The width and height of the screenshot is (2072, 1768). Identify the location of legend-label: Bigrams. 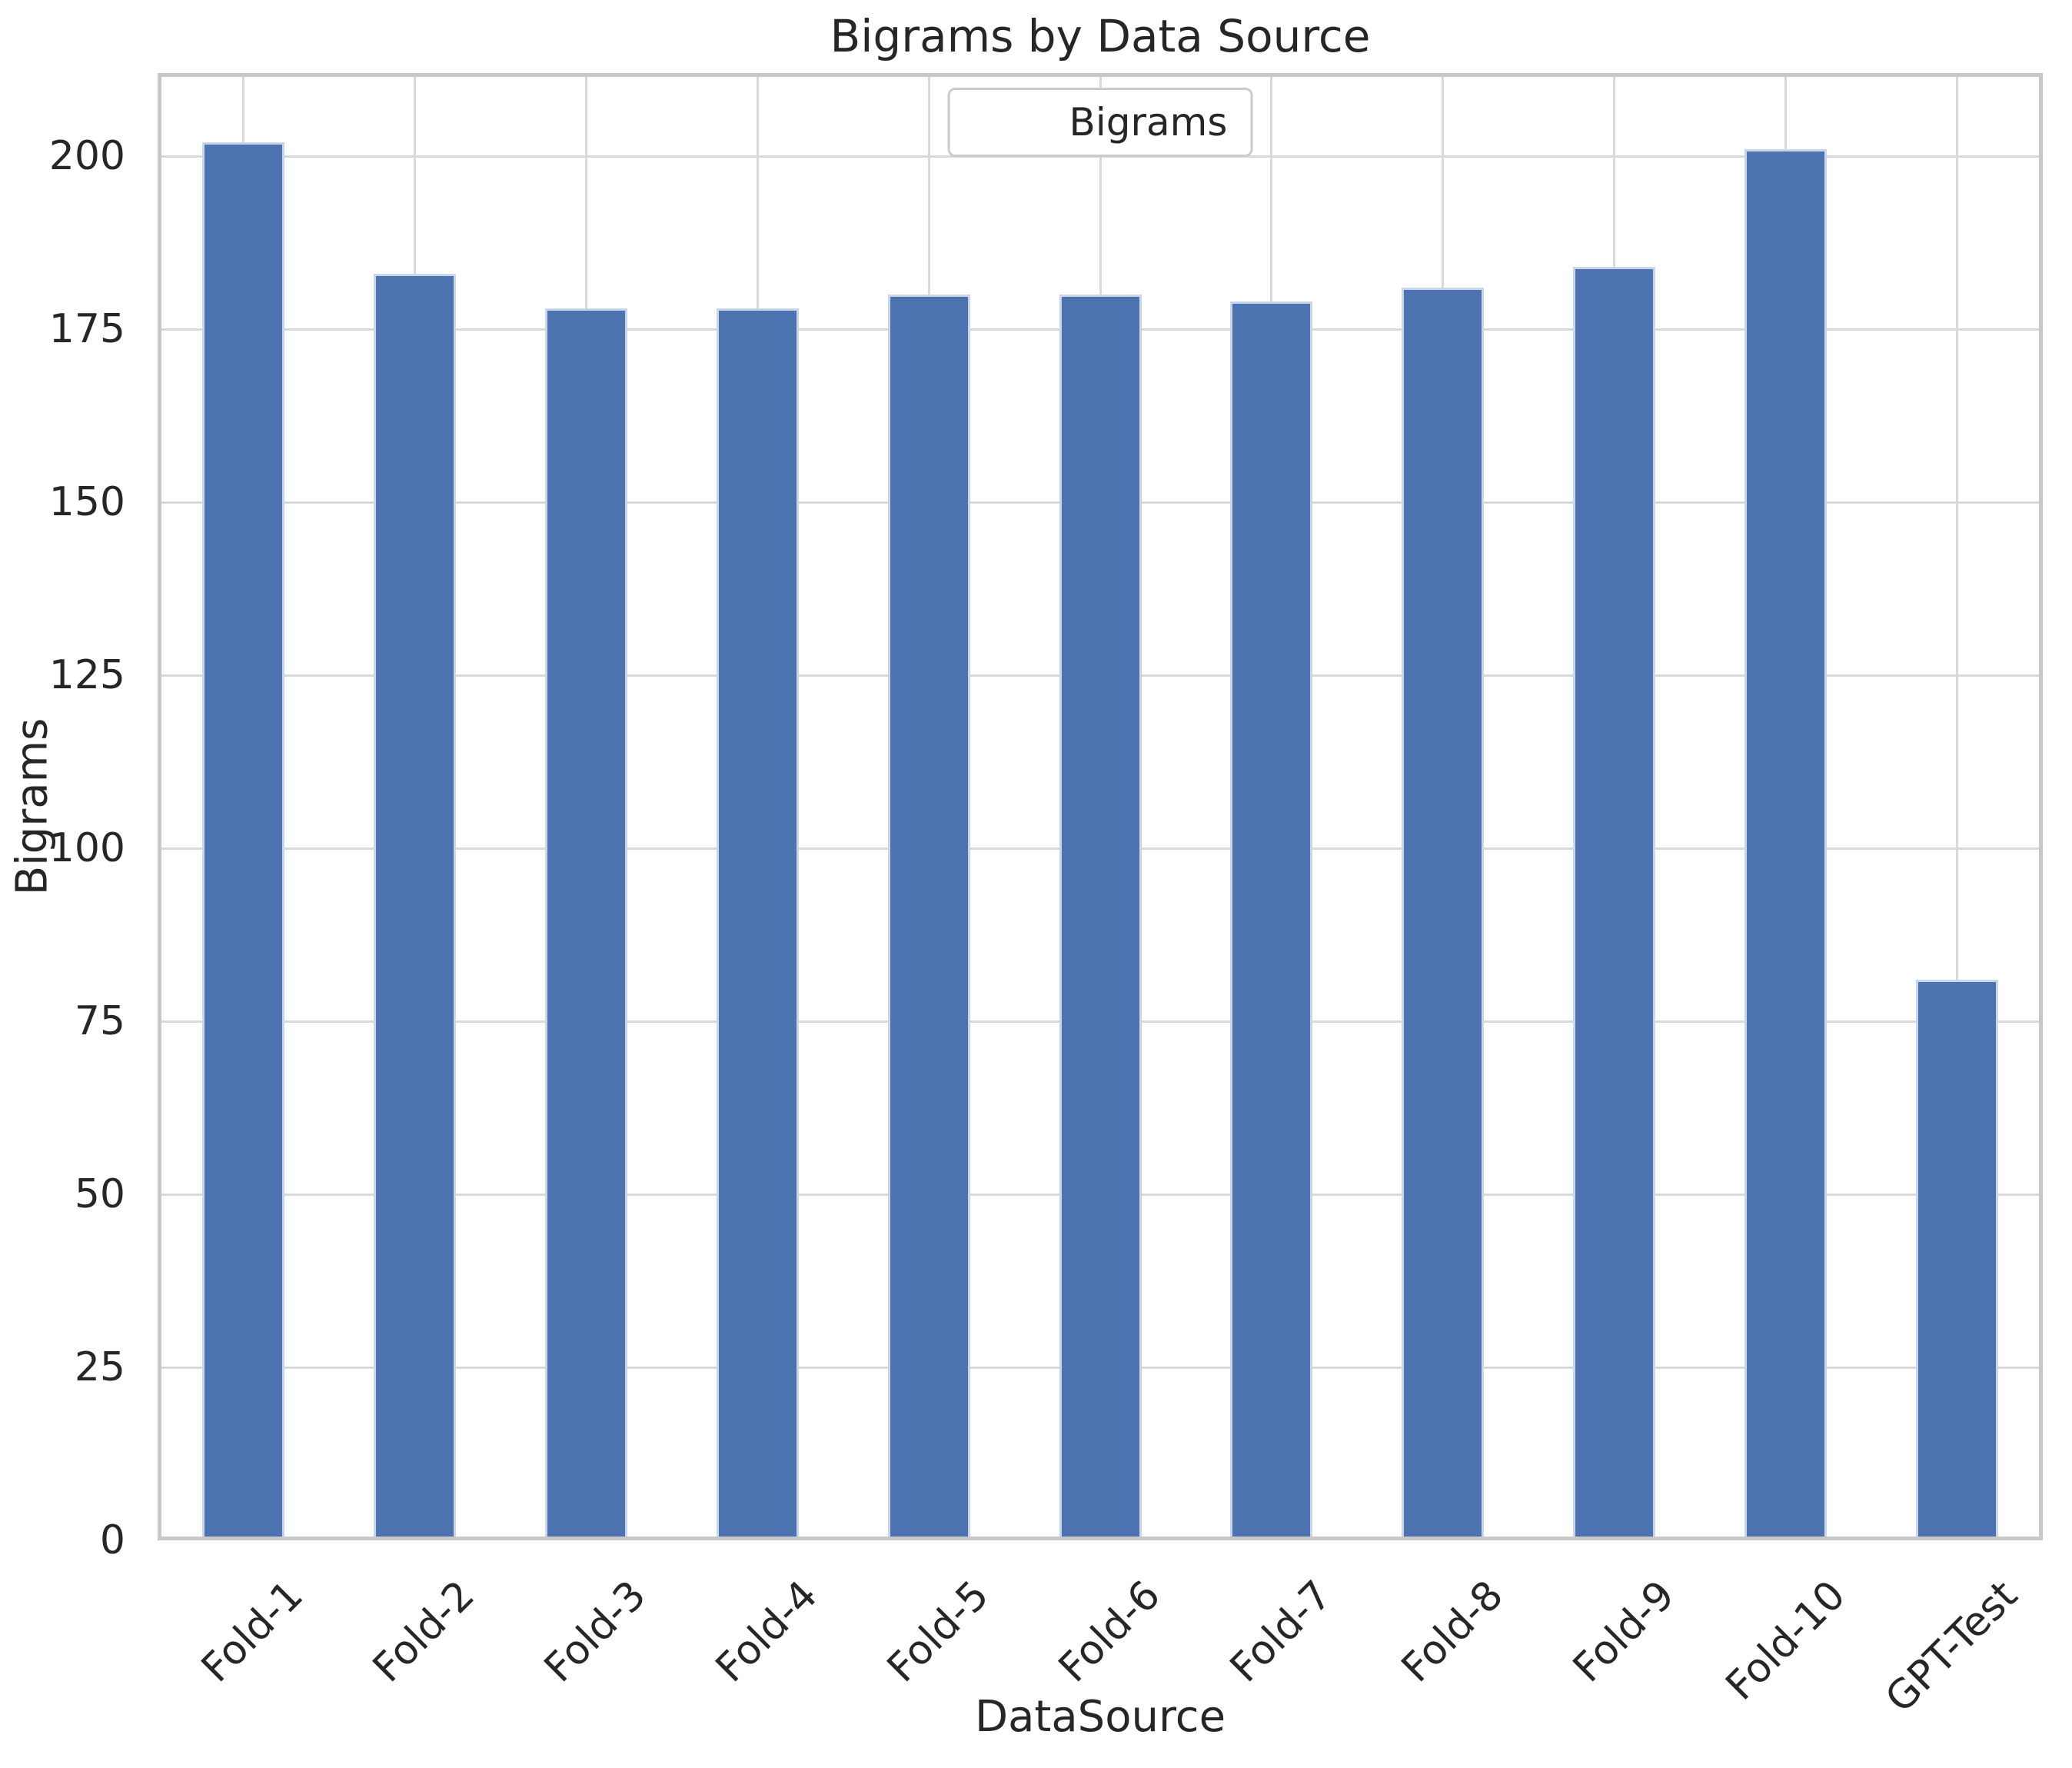
(1148, 122).